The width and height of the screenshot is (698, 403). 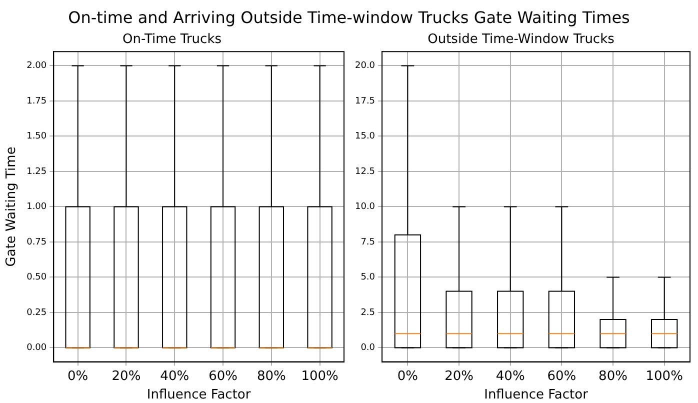 What do you see at coordinates (521, 40) in the screenshot?
I see `chart-subtitle: Outside Time-Window Trucks` at bounding box center [521, 40].